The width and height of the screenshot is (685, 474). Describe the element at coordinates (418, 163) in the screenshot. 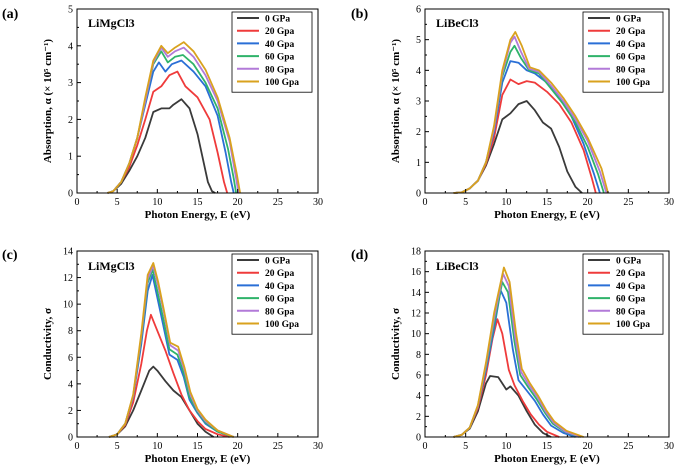

I see `y-tick-label: 1` at that location.